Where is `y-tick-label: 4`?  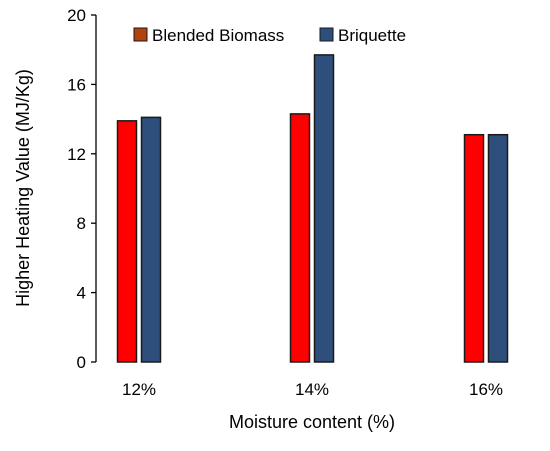
y-tick-label: 4 is located at coordinates (81, 293).